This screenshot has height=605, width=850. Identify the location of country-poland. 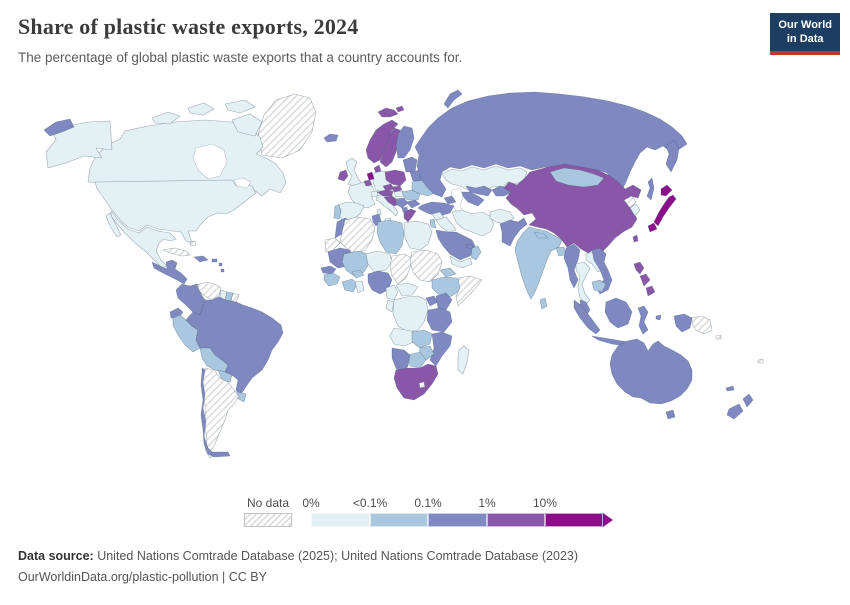
(395, 178).